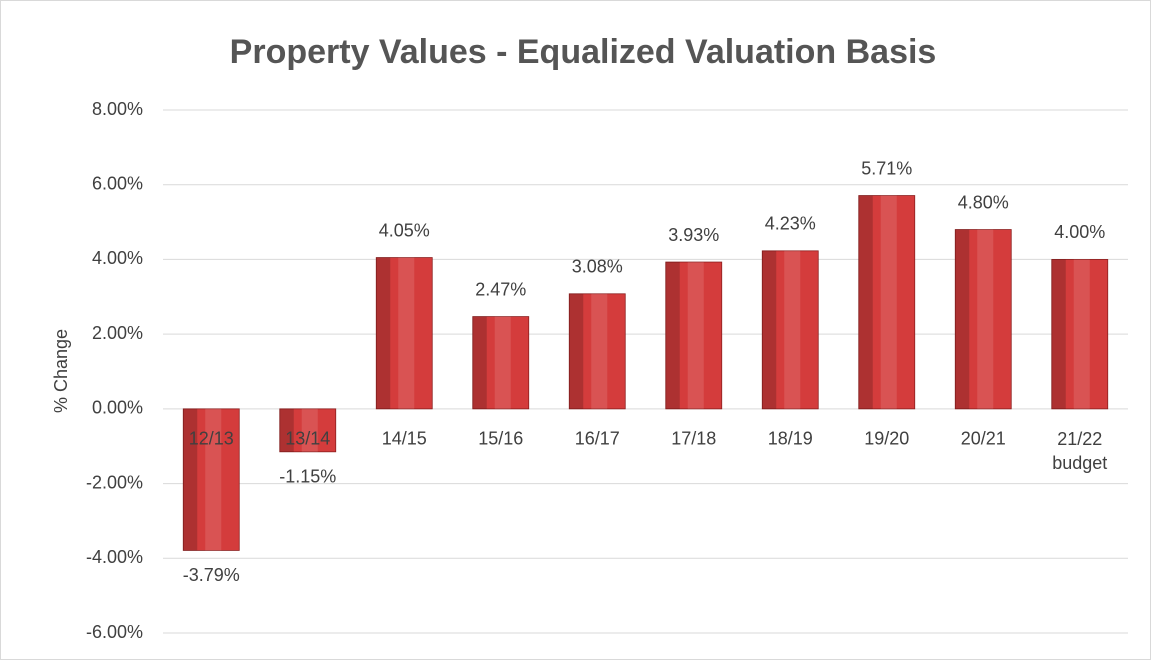 The height and width of the screenshot is (660, 1151). I want to click on data-label: 2.47%, so click(500, 289).